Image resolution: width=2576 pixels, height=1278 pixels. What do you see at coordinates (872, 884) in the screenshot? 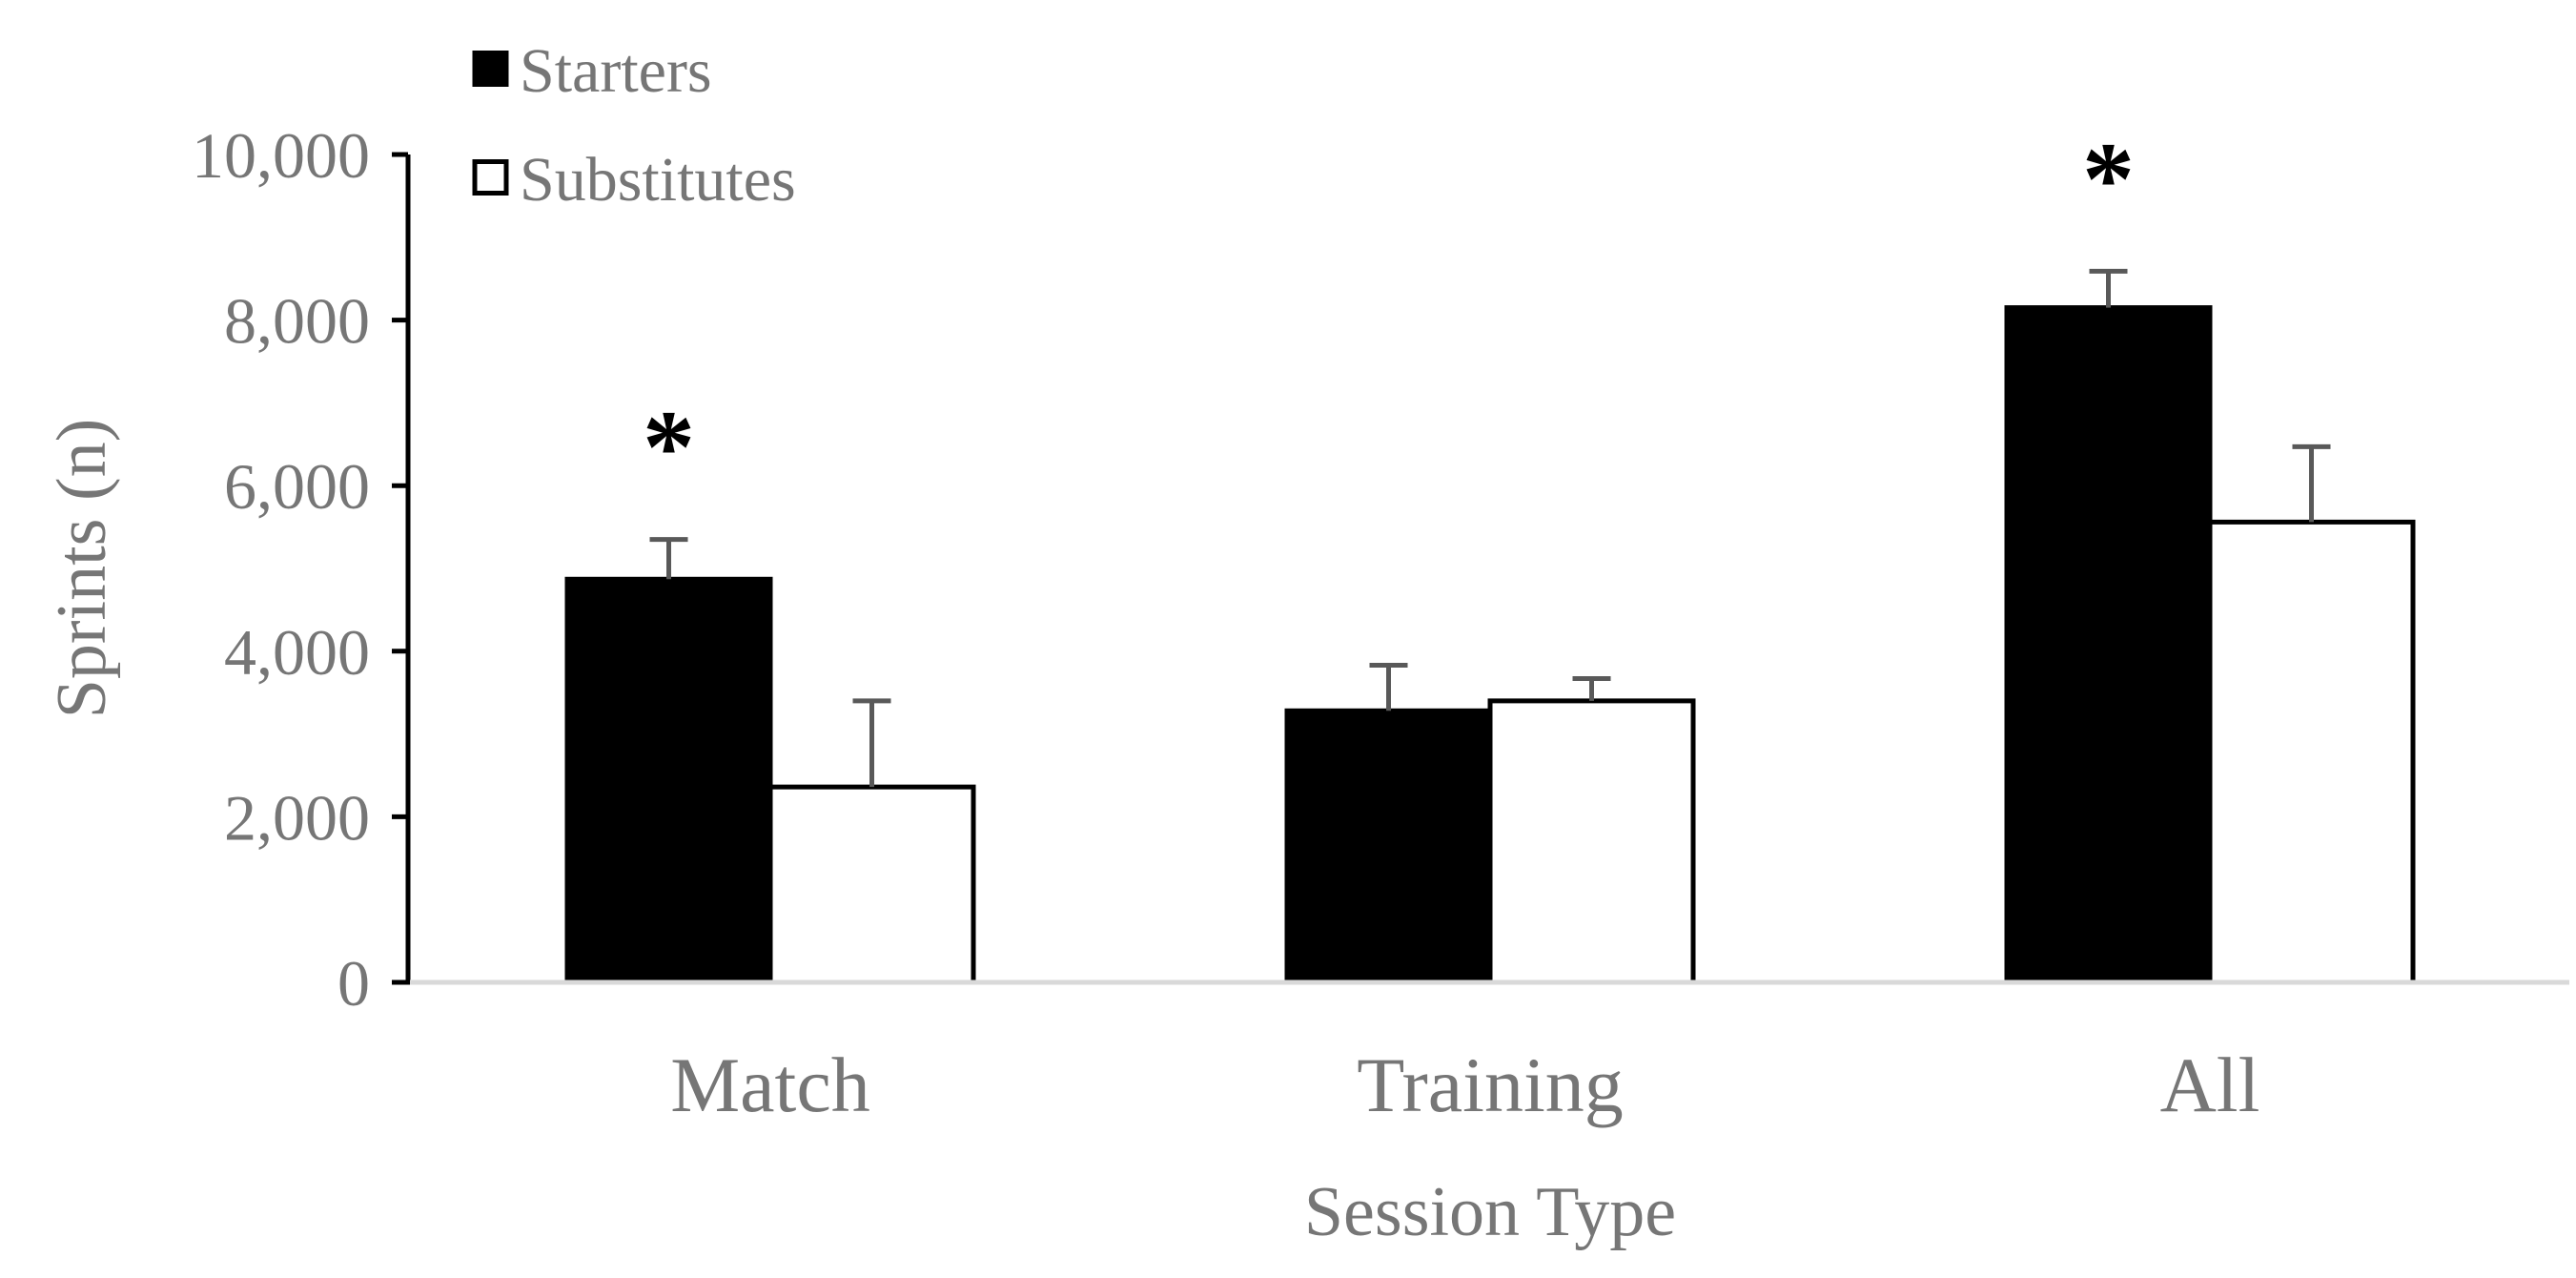
I see `bar-substitutes-match` at bounding box center [872, 884].